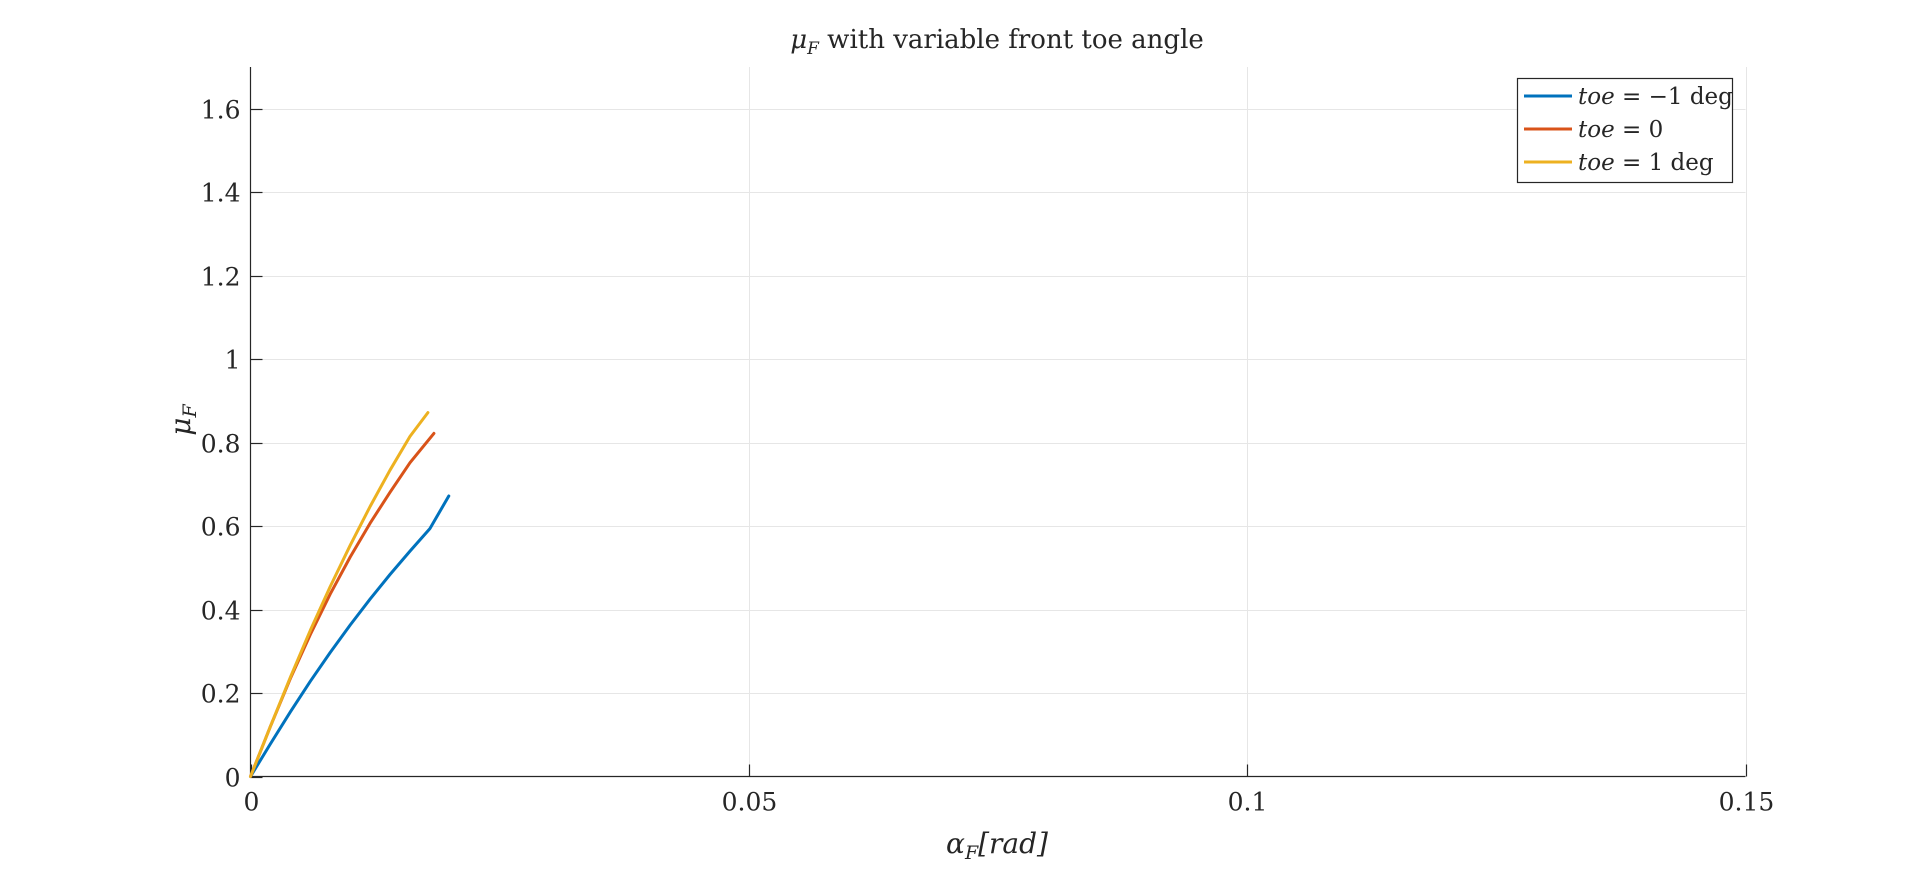 This screenshot has height=869, width=1920. Describe the element at coordinates (1620, 130) in the screenshot. I see `legend-label: toe = 0` at that location.